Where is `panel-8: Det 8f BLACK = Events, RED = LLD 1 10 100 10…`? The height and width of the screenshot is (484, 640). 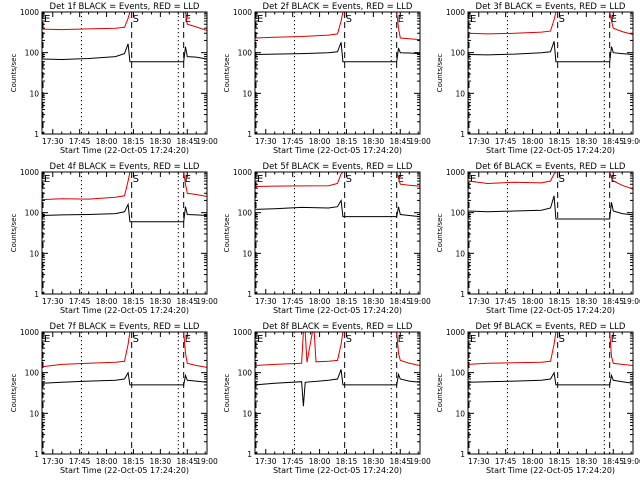
panel-8: Det 8f BLACK = Events, RED = LLD 1 10 100 10… is located at coordinates (327, 398).